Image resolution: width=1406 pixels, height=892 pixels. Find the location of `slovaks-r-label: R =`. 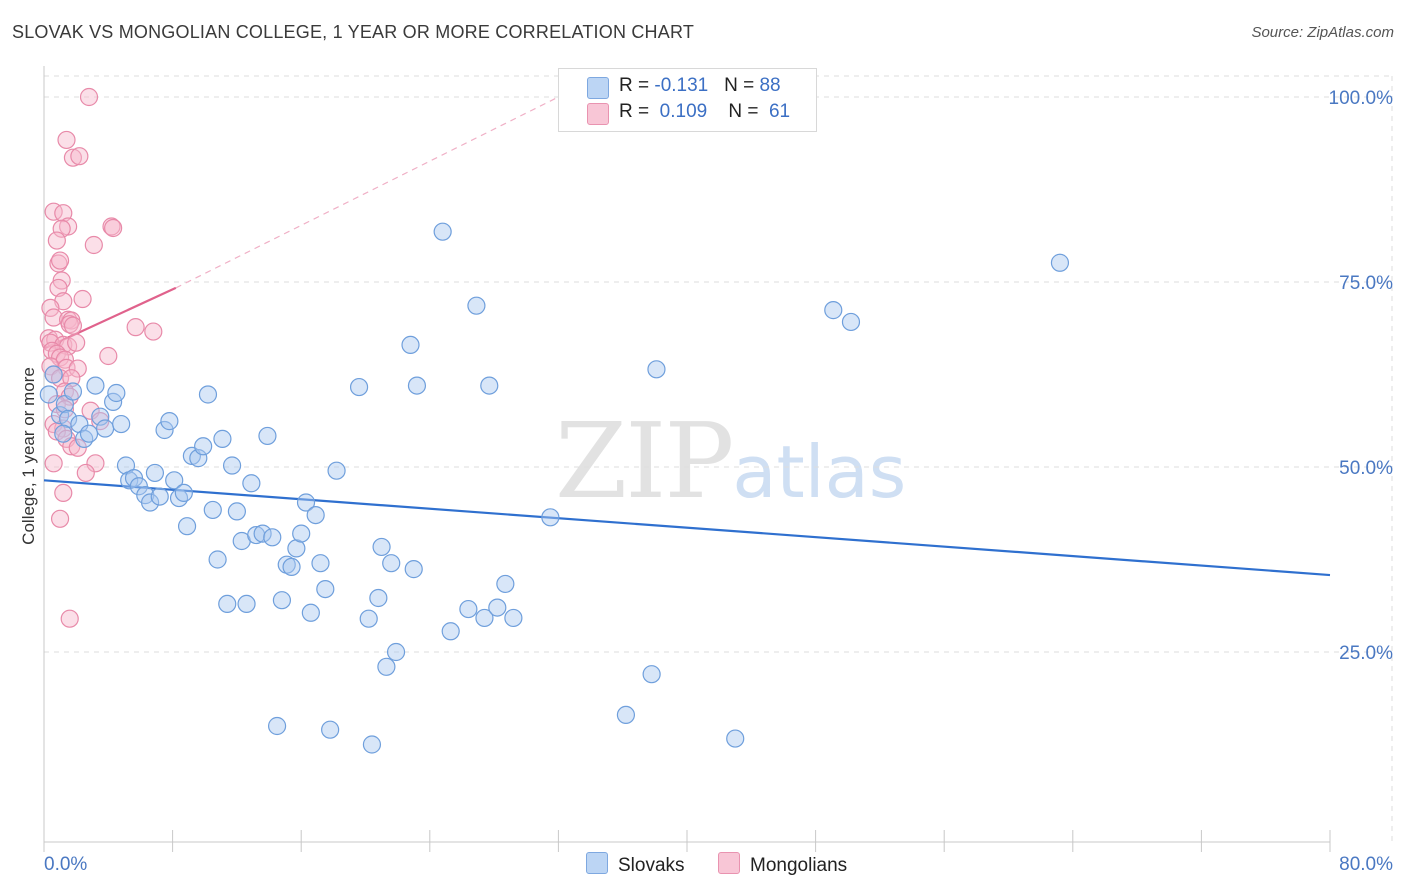

slovaks-r-label: R = is located at coordinates (637, 85).